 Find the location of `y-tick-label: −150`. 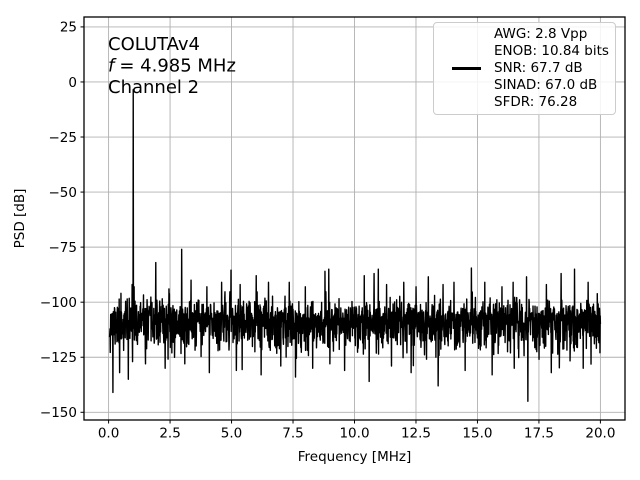

y-tick-label: −150 is located at coordinates (58, 413).